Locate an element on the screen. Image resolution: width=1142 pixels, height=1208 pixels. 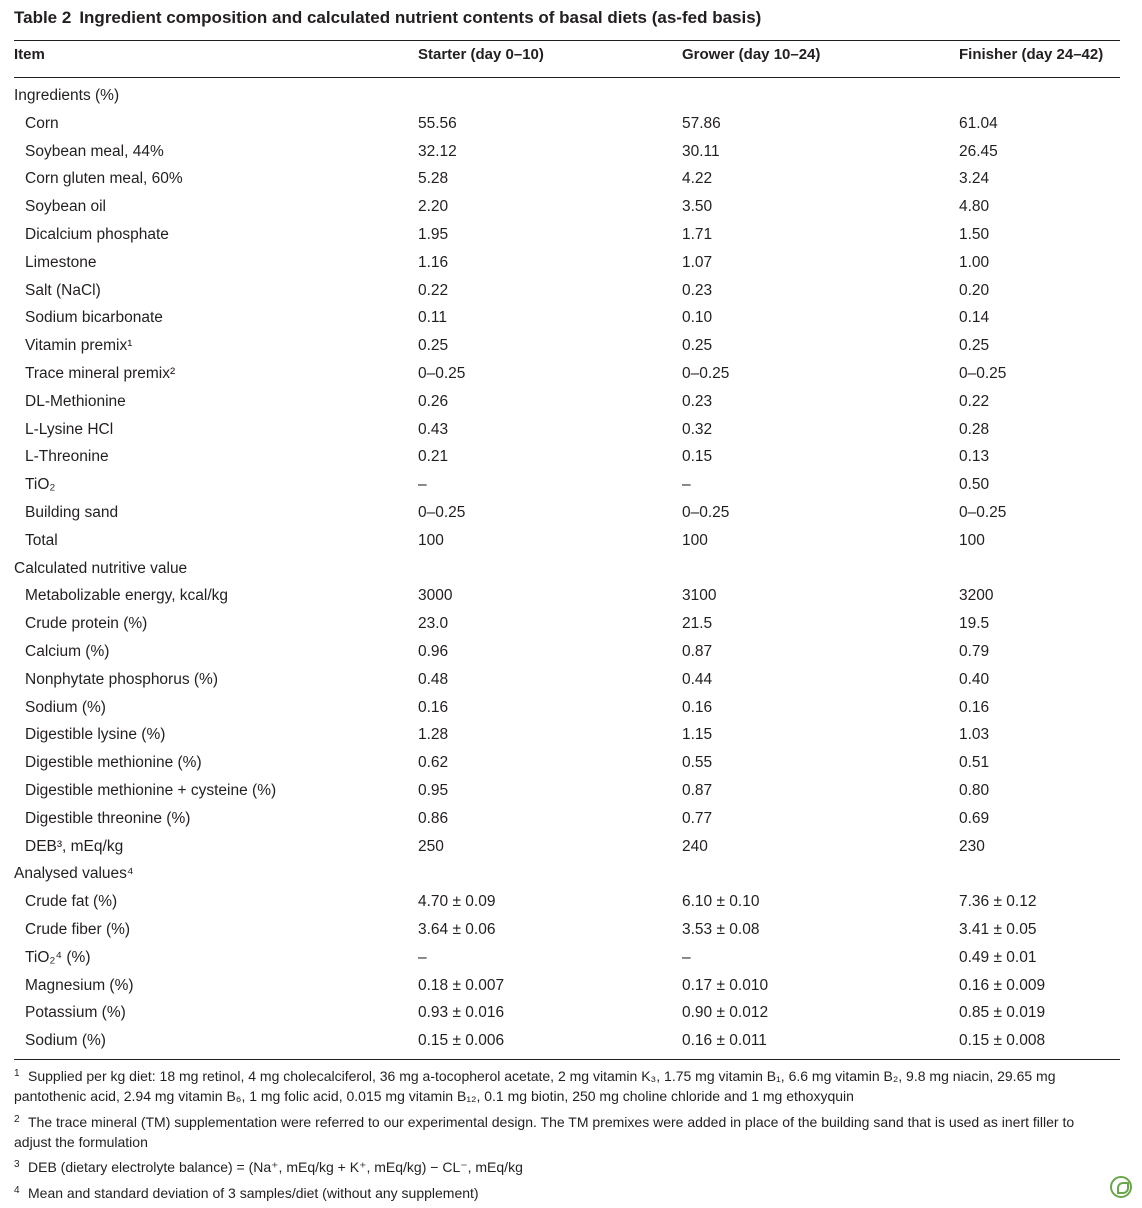
item-cell: Metabolizable energy, kcal/kg is located at coordinates (127, 596).